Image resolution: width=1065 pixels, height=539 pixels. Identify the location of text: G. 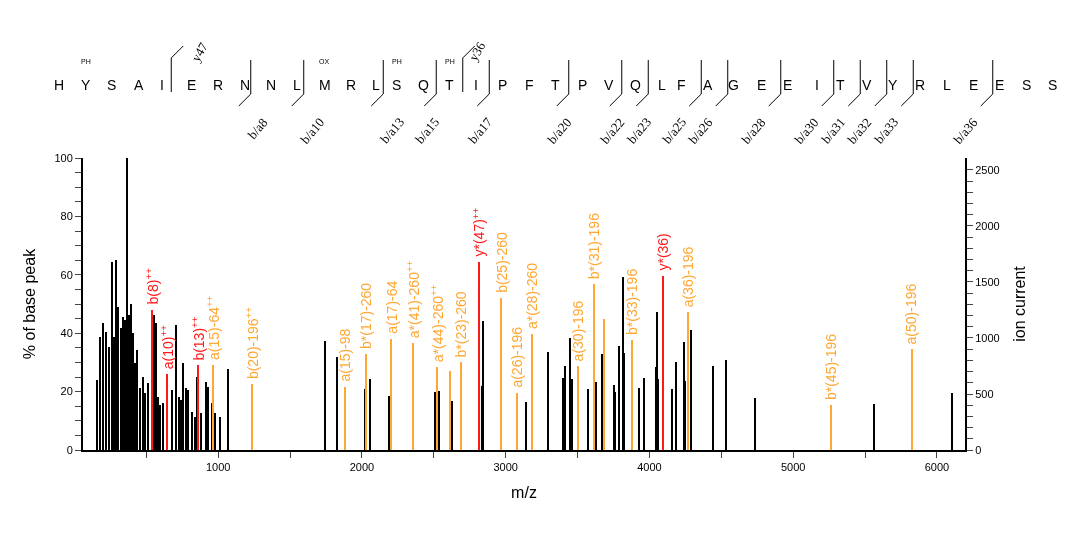
(733, 85).